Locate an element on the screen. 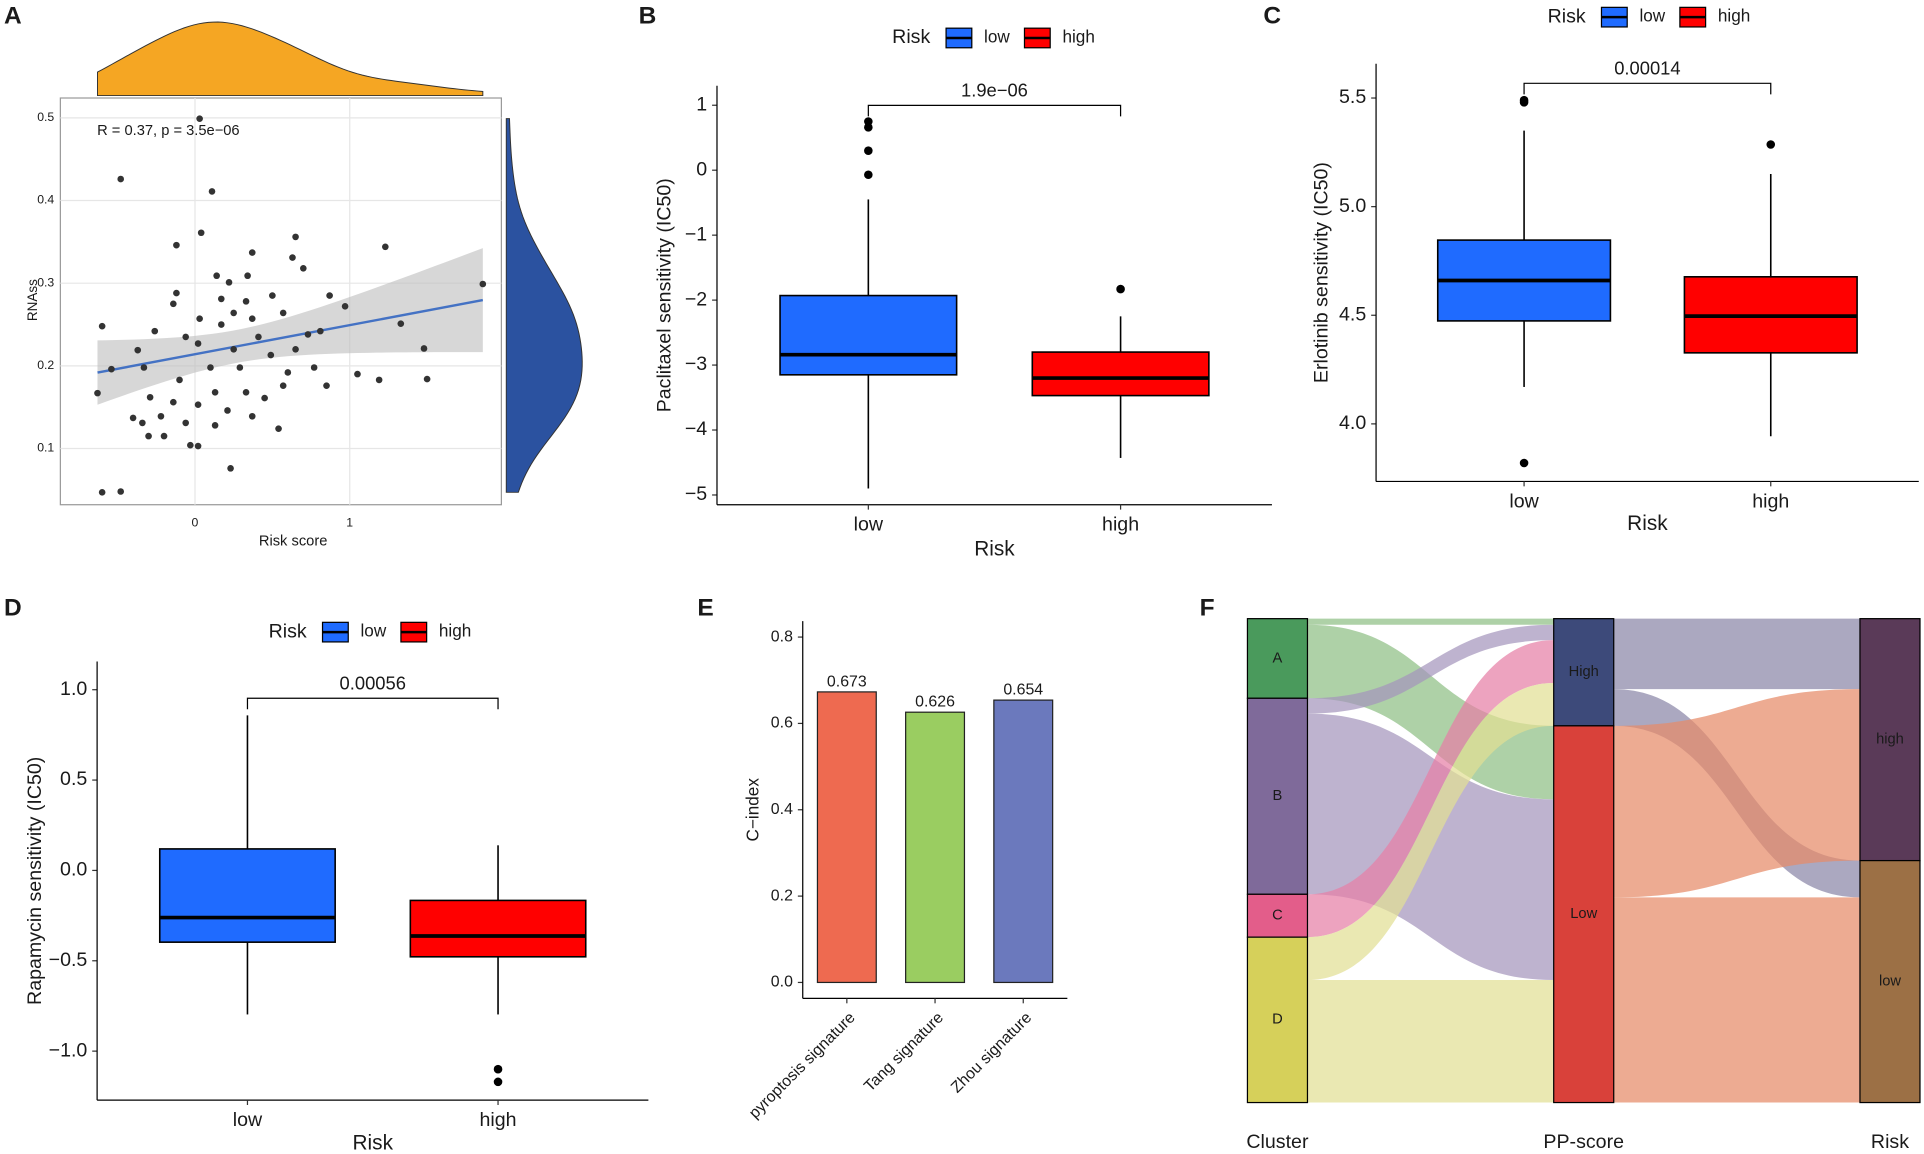  y-tick-label: 0 is located at coordinates (701, 169).